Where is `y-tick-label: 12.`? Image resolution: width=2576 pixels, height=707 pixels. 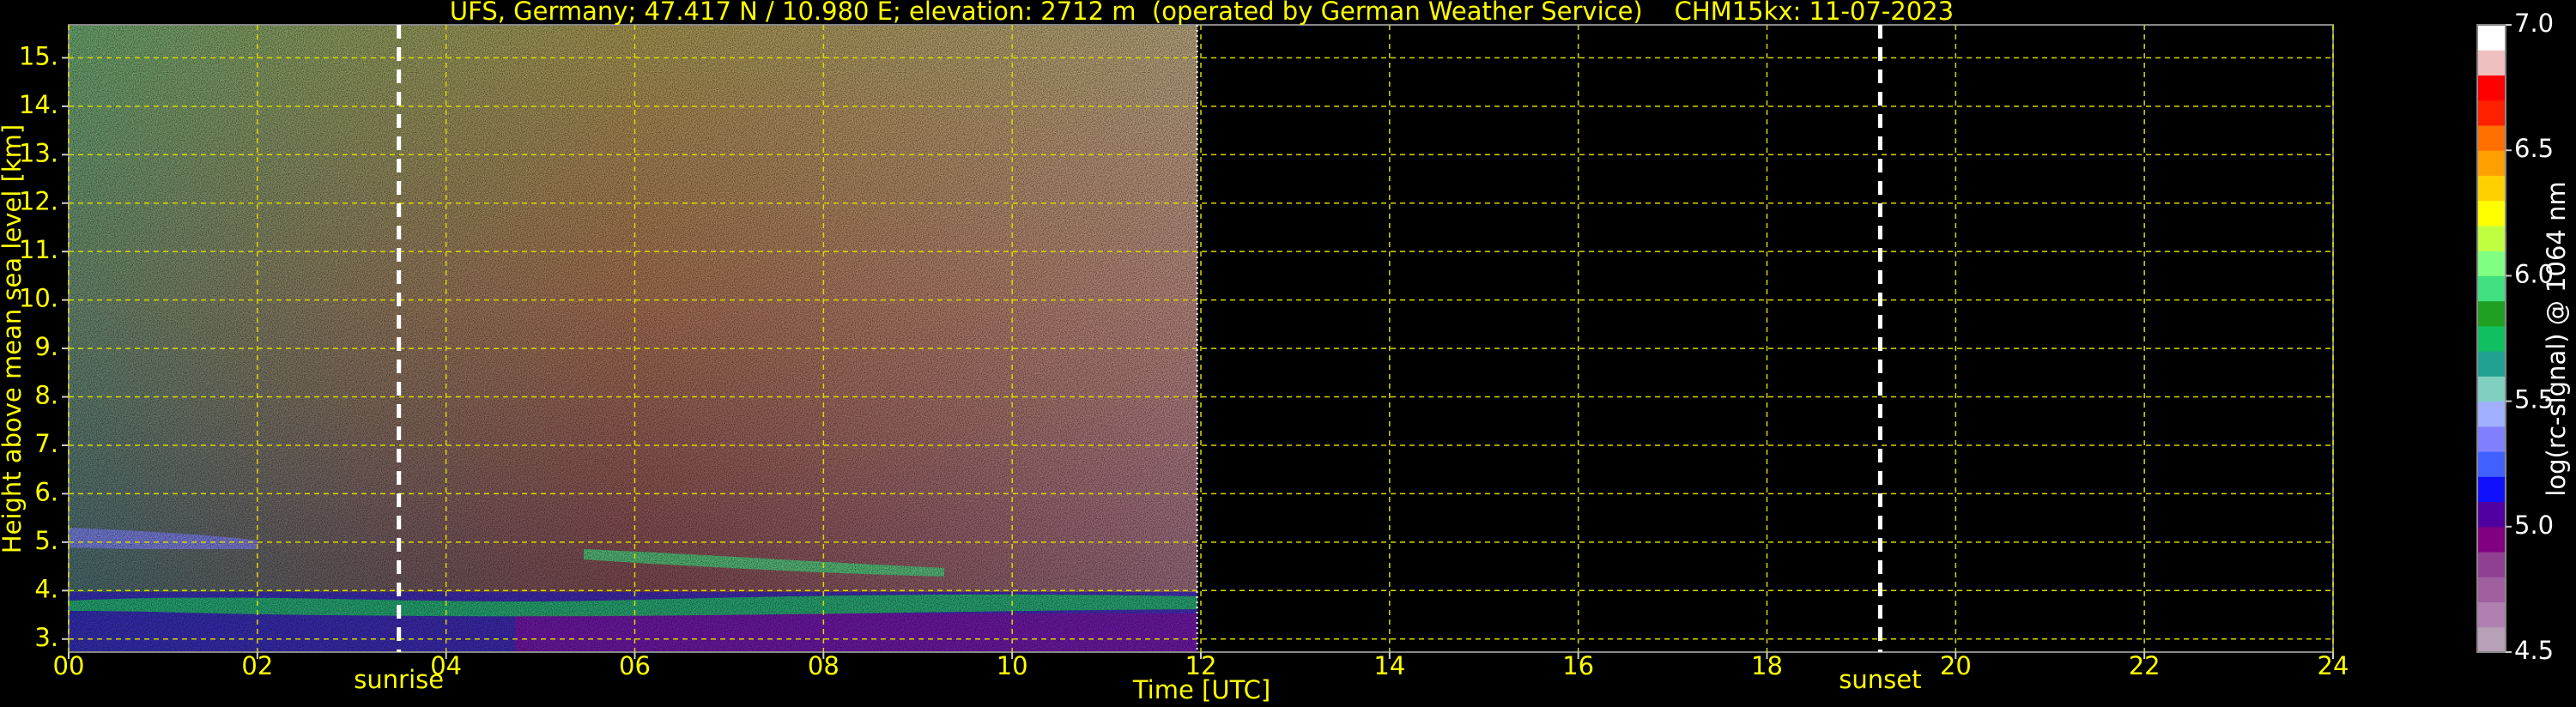
y-tick-label: 12. is located at coordinates (38, 201).